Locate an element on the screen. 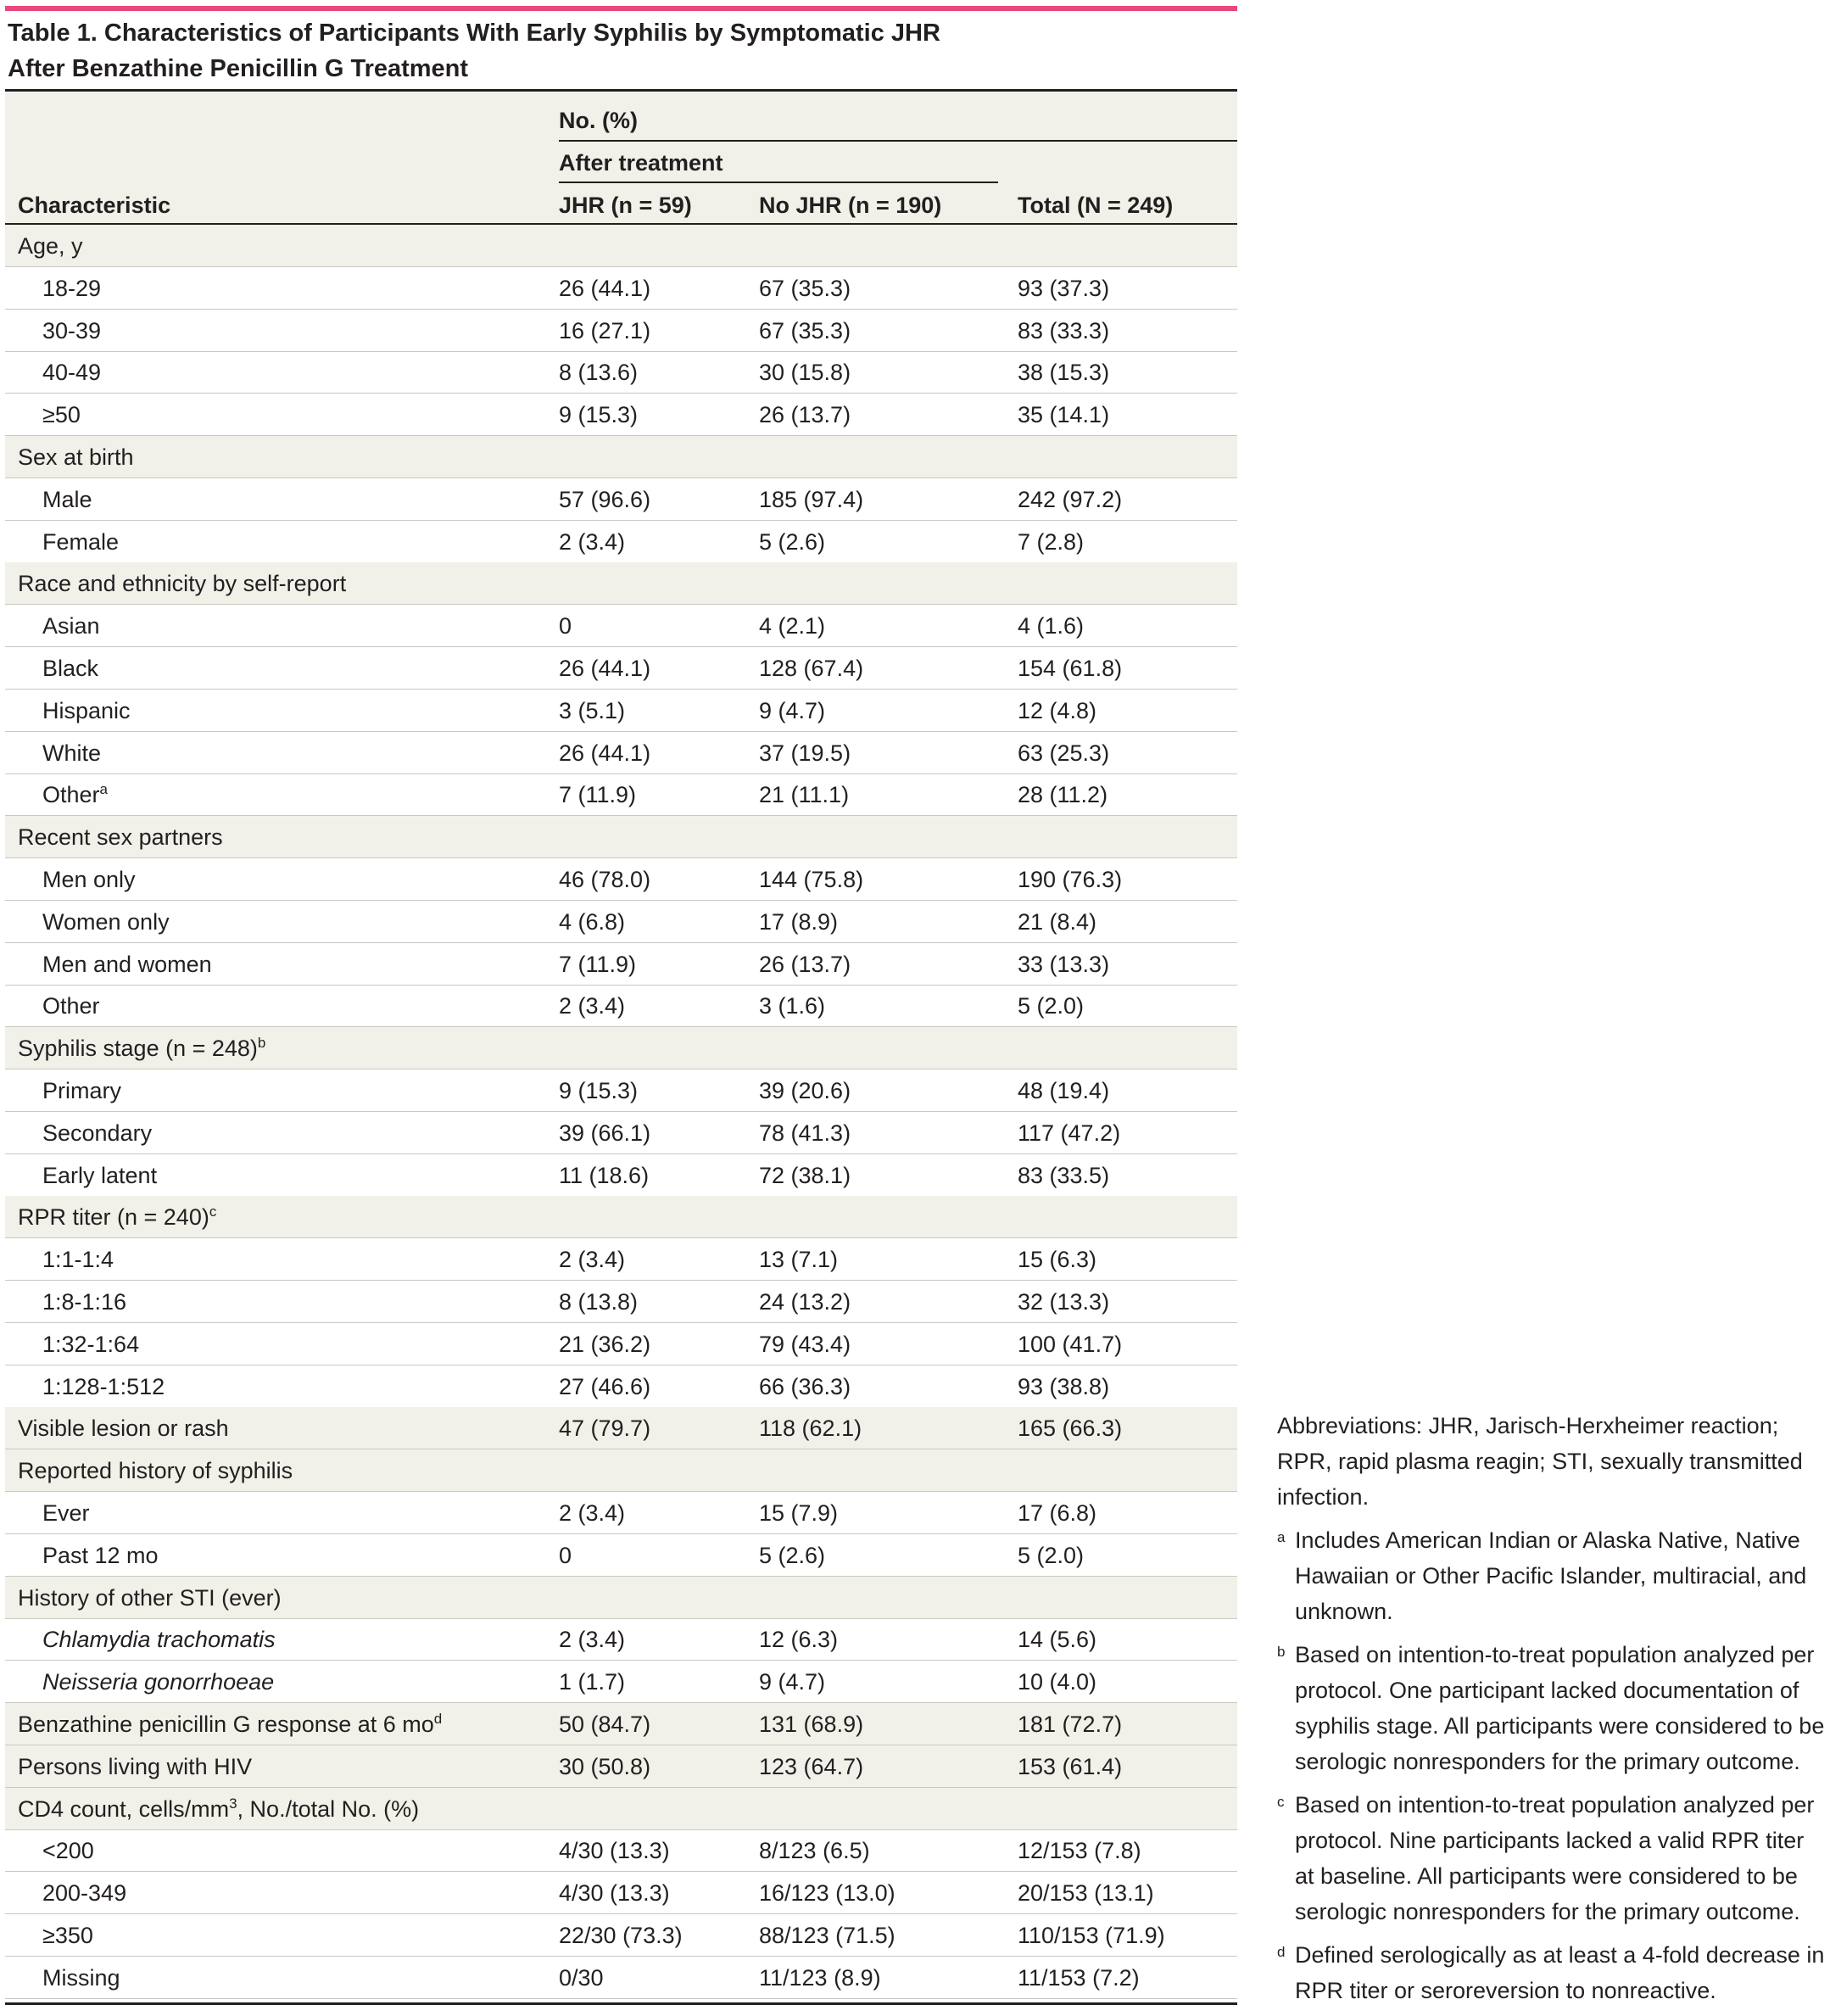  cell-no-jhr: 11/123 (8.9) is located at coordinates (820, 1977).